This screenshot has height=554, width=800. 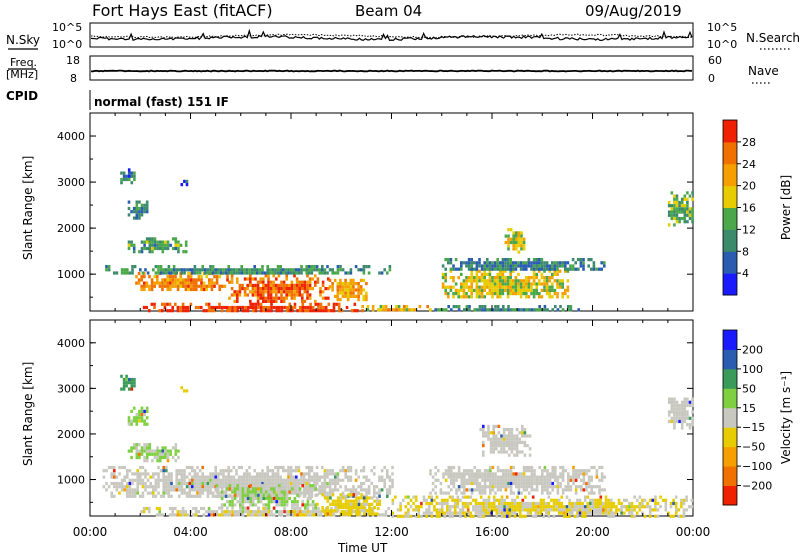 I want to click on power-ytick-label: 4000, so click(x=71, y=136).